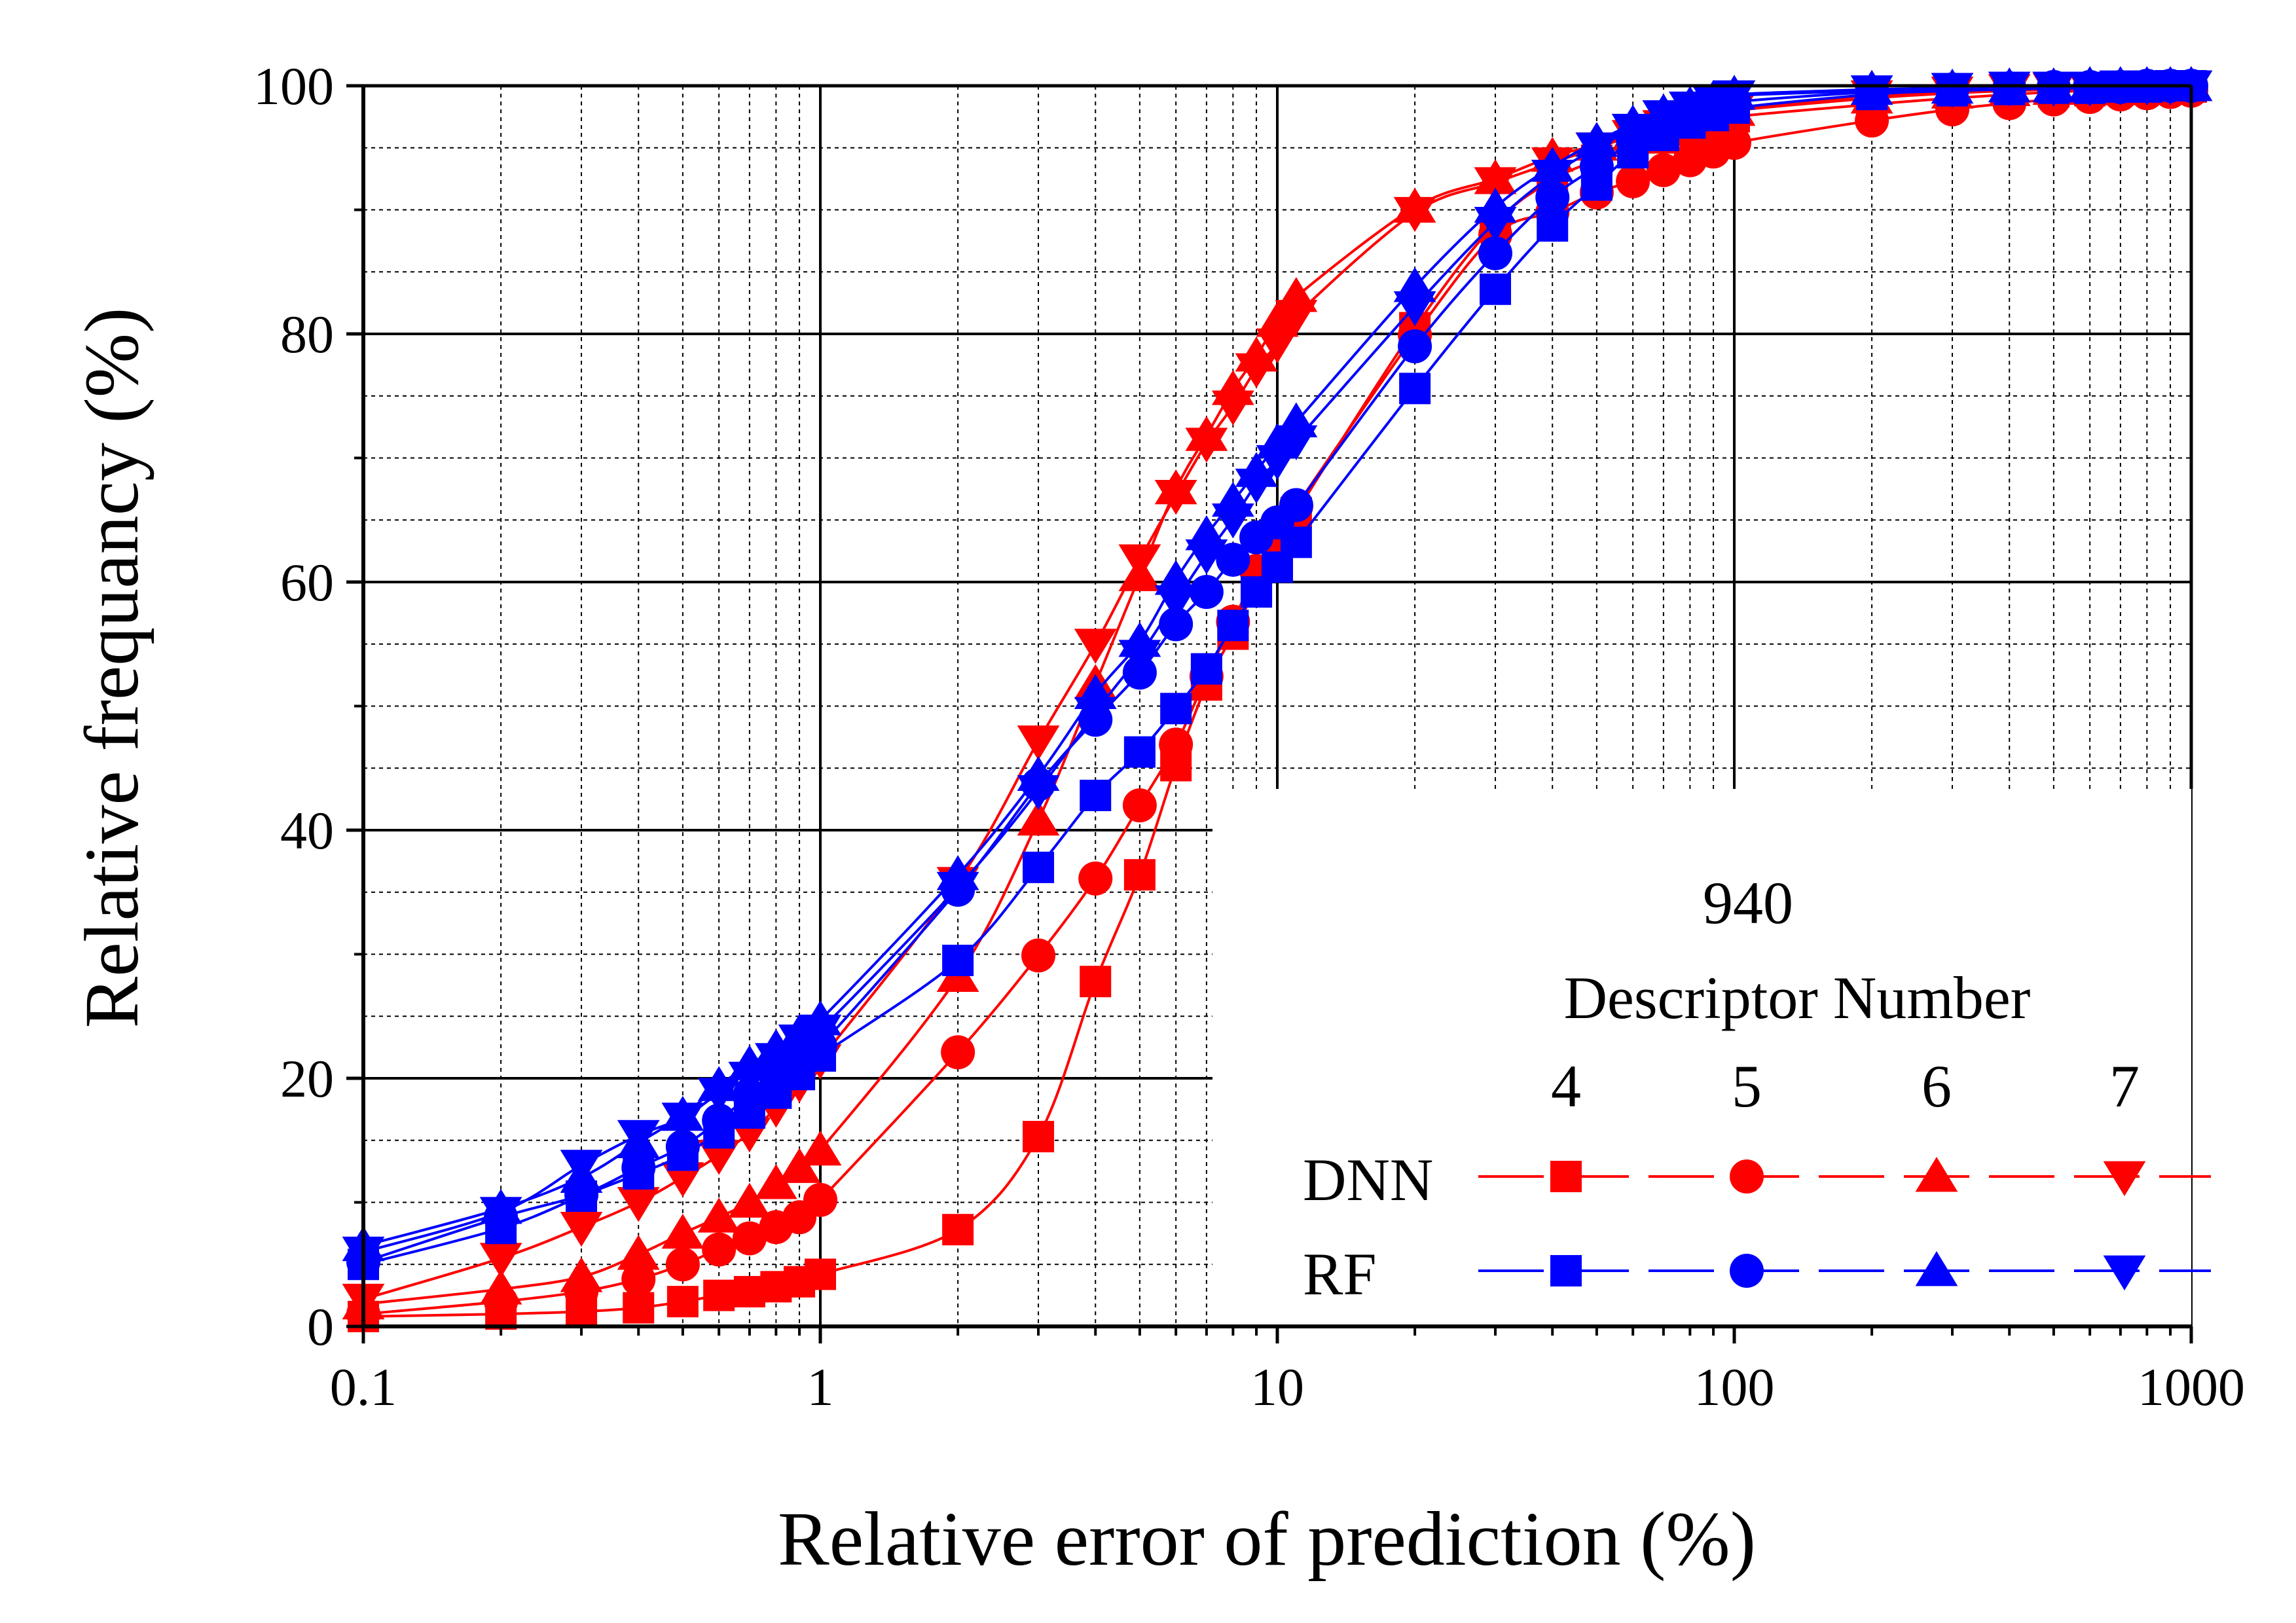 The height and width of the screenshot is (1623, 2296). Describe the element at coordinates (307, 1078) in the screenshot. I see `y-tick-label: 20` at that location.